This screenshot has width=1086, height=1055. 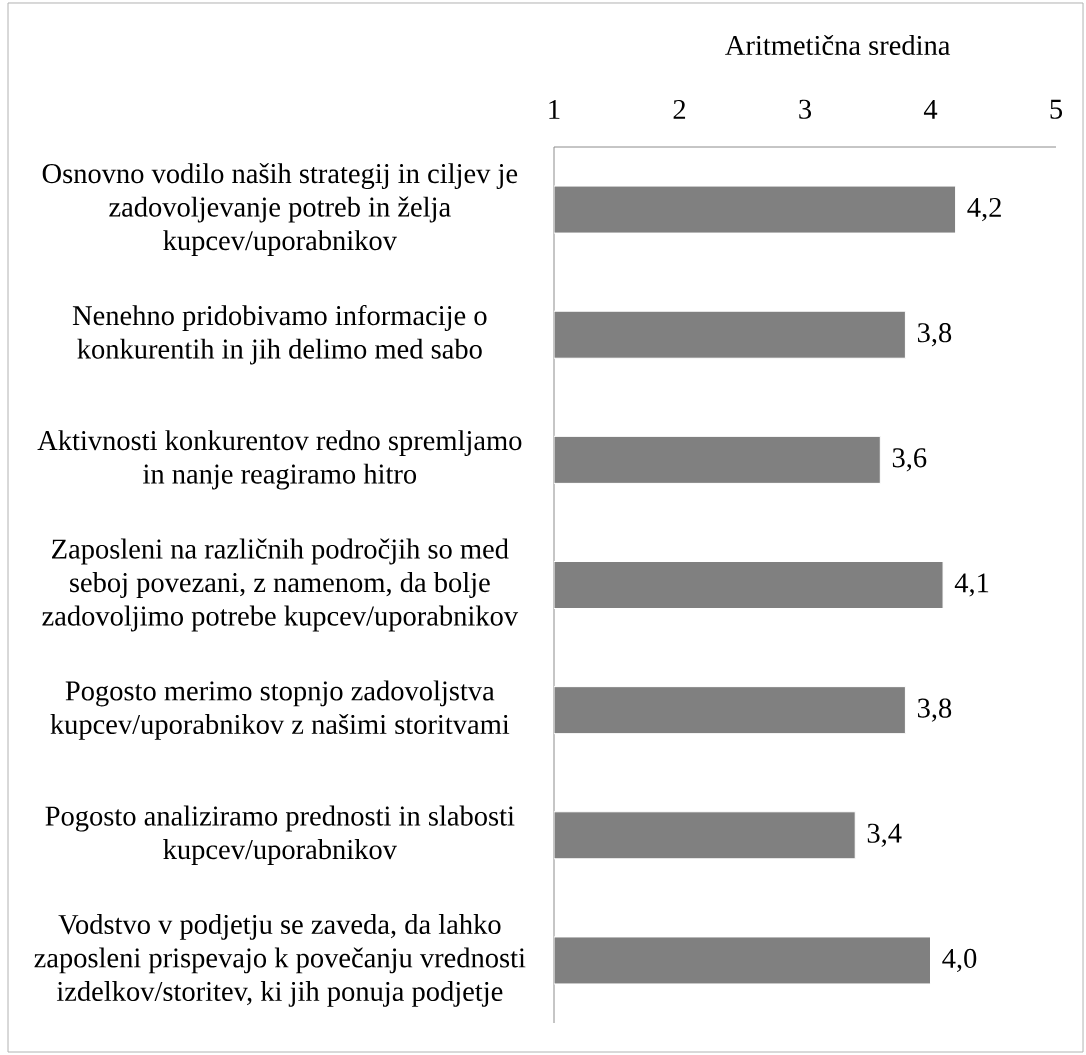 I want to click on y-tick-label: Nenehno pridobivamo informacije o konkurentih in jih delimo med sabo, so click(x=279, y=334).